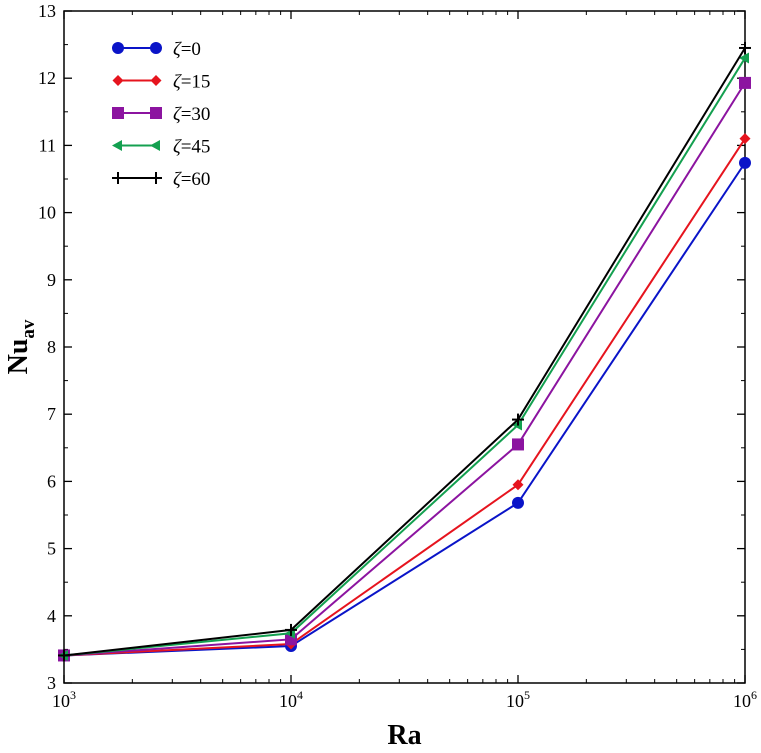 The height and width of the screenshot is (753, 761). I want to click on y-tick-label: 12, so click(47, 78).